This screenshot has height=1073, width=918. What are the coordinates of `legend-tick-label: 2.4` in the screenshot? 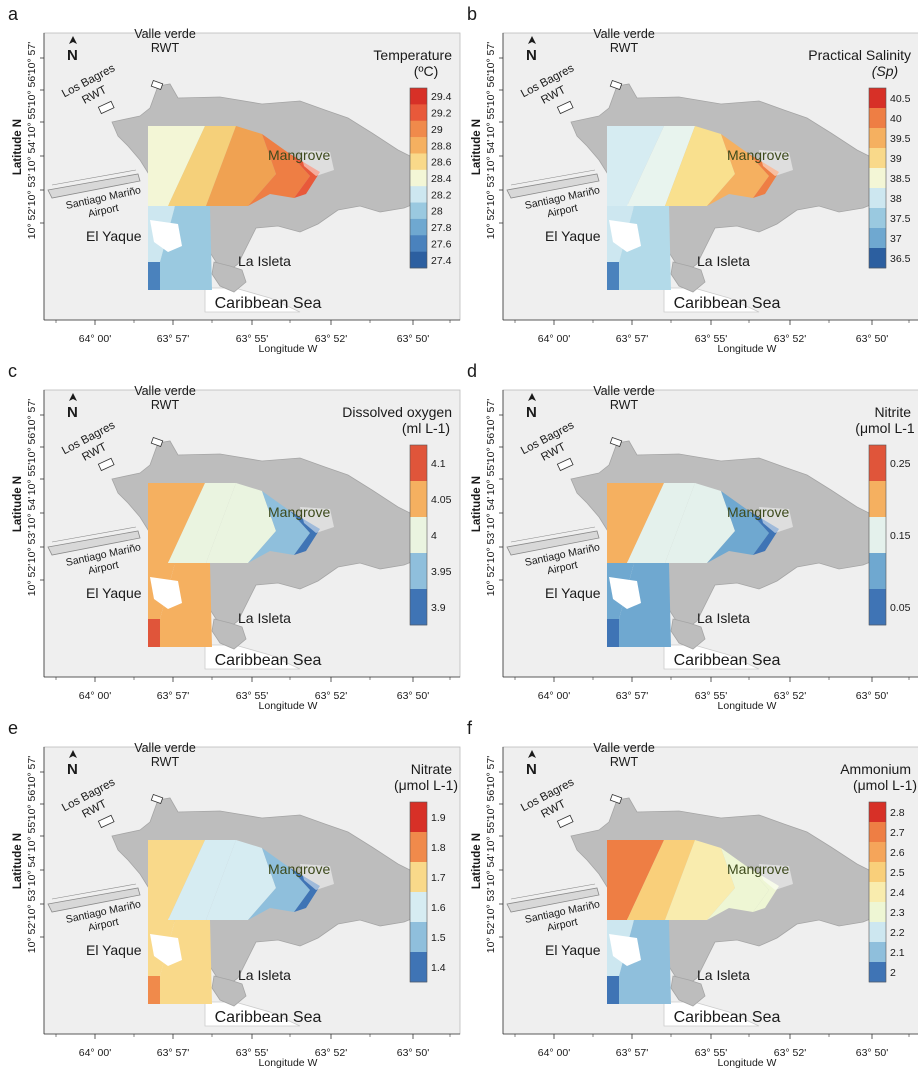 It's located at (897, 893).